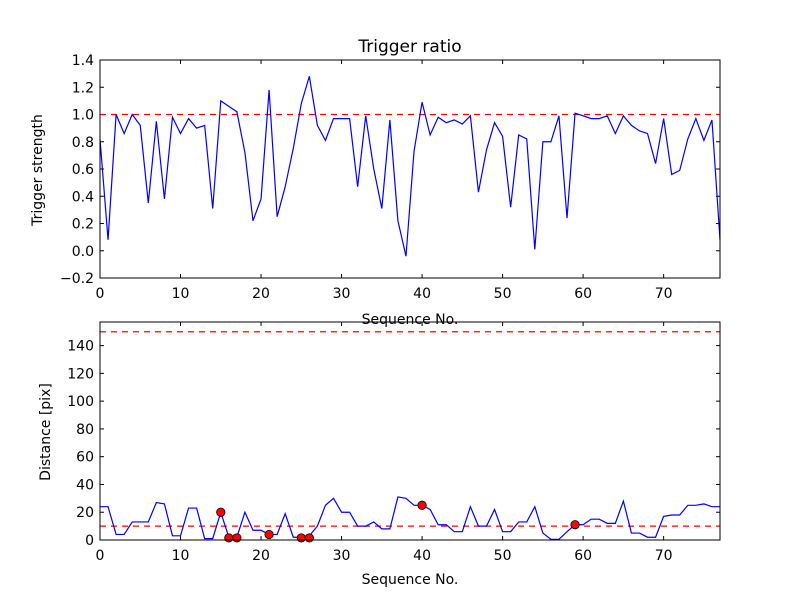 Image resolution: width=800 pixels, height=600 pixels. I want to click on bottom-xtick-label: 0, so click(100, 556).